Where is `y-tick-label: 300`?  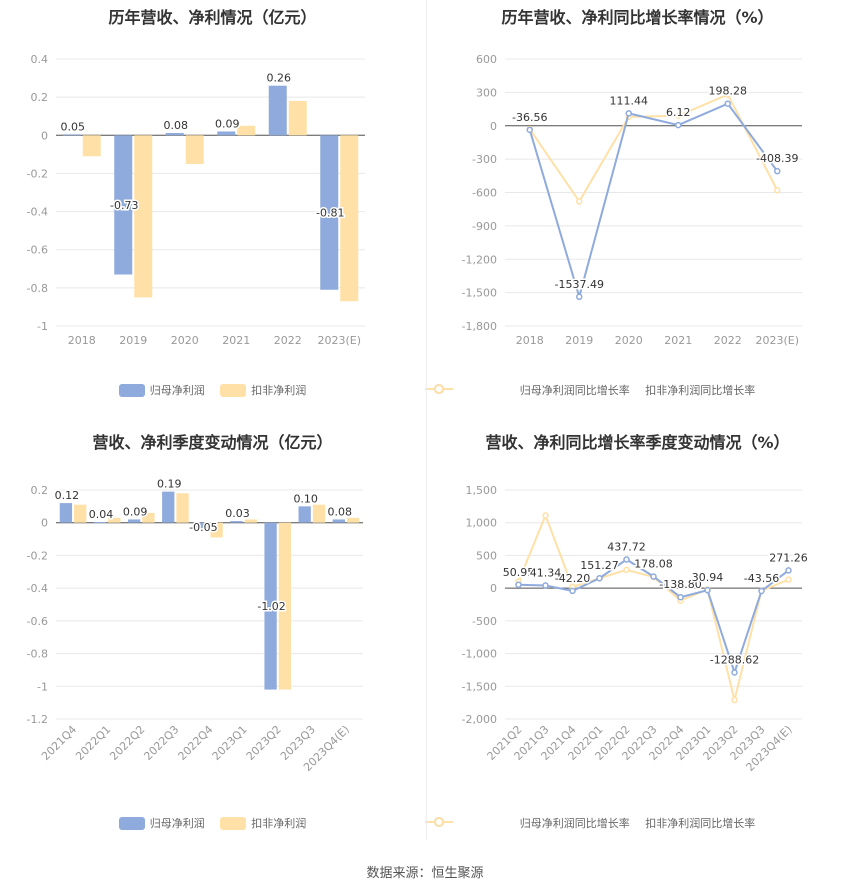
y-tick-label: 300 is located at coordinates (486, 92).